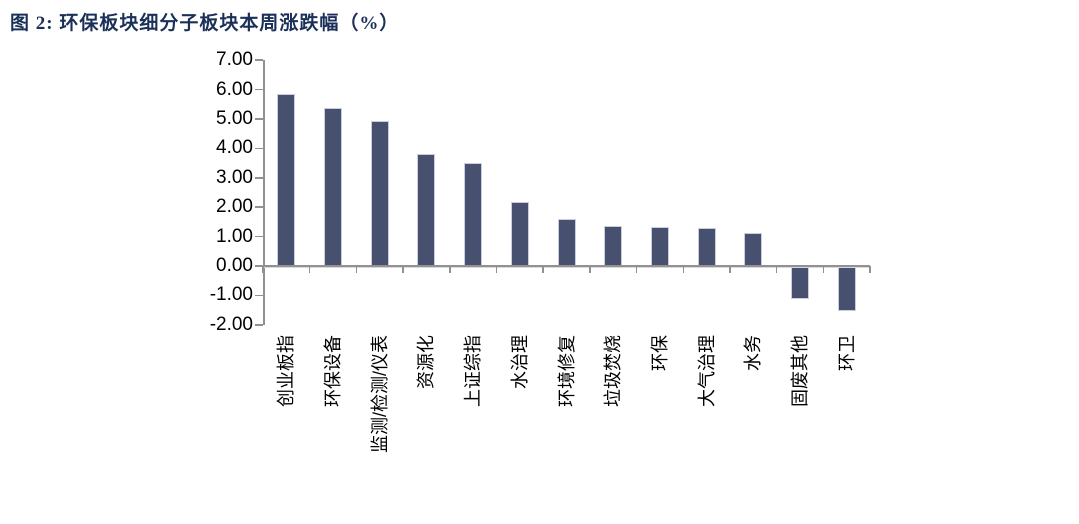  What do you see at coordinates (234, 236) in the screenshot?
I see `y-tick-label: 1.00` at bounding box center [234, 236].